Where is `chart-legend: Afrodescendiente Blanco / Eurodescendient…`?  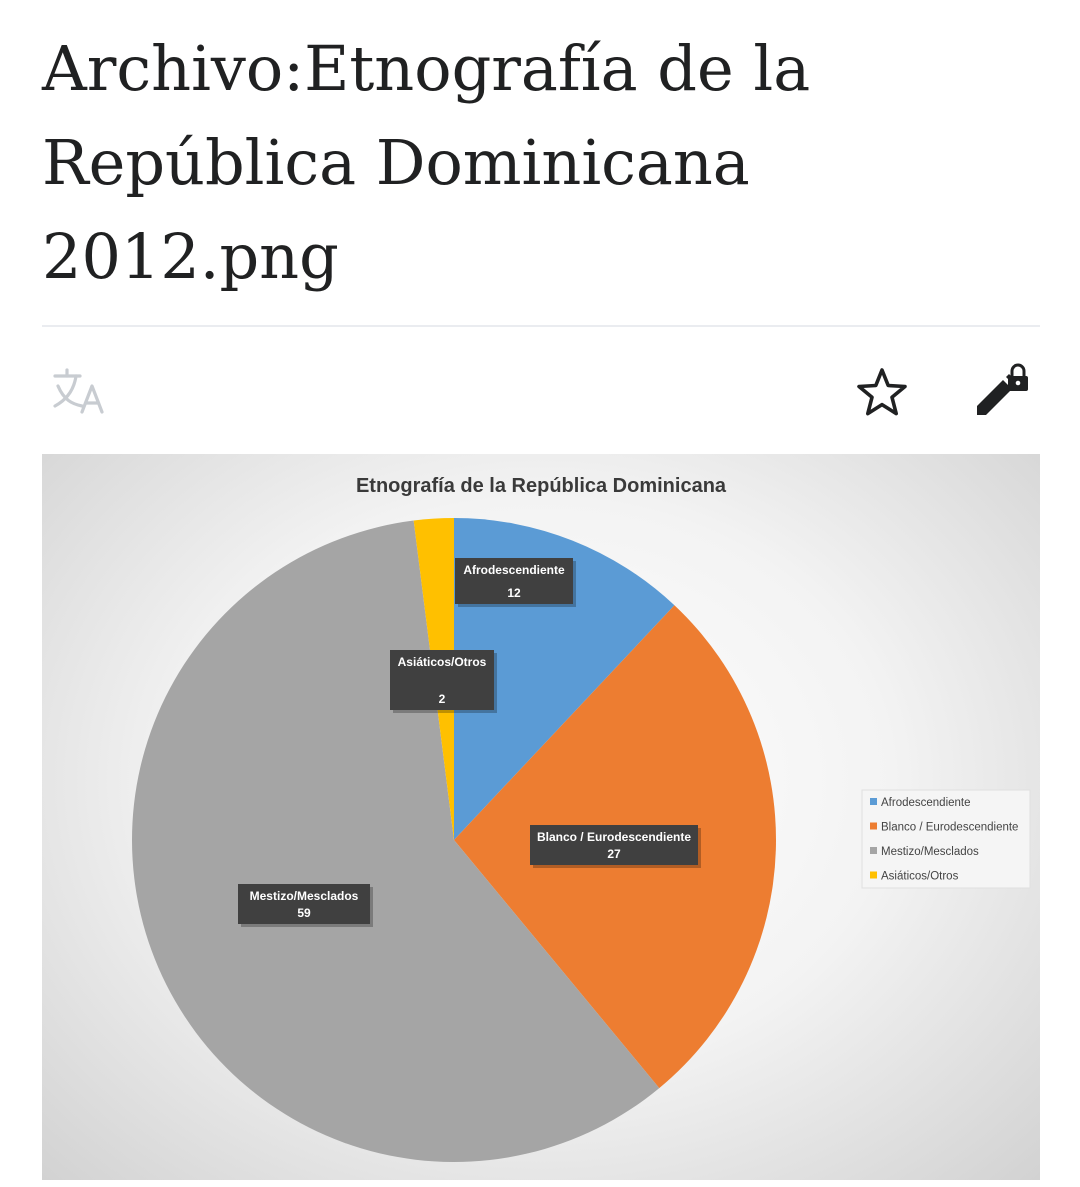 chart-legend: Afrodescendiente Blanco / Eurodescendient… is located at coordinates (946, 839).